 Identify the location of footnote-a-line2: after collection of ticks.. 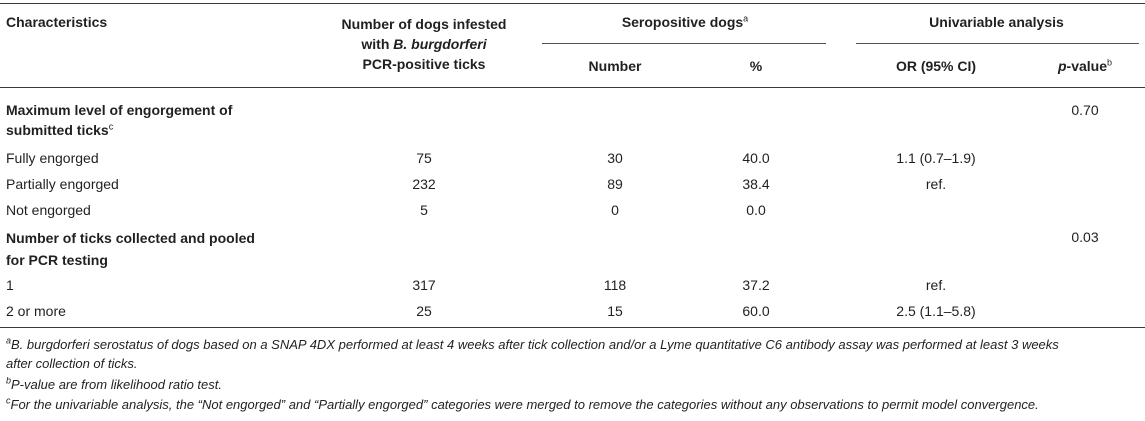
(72, 363).